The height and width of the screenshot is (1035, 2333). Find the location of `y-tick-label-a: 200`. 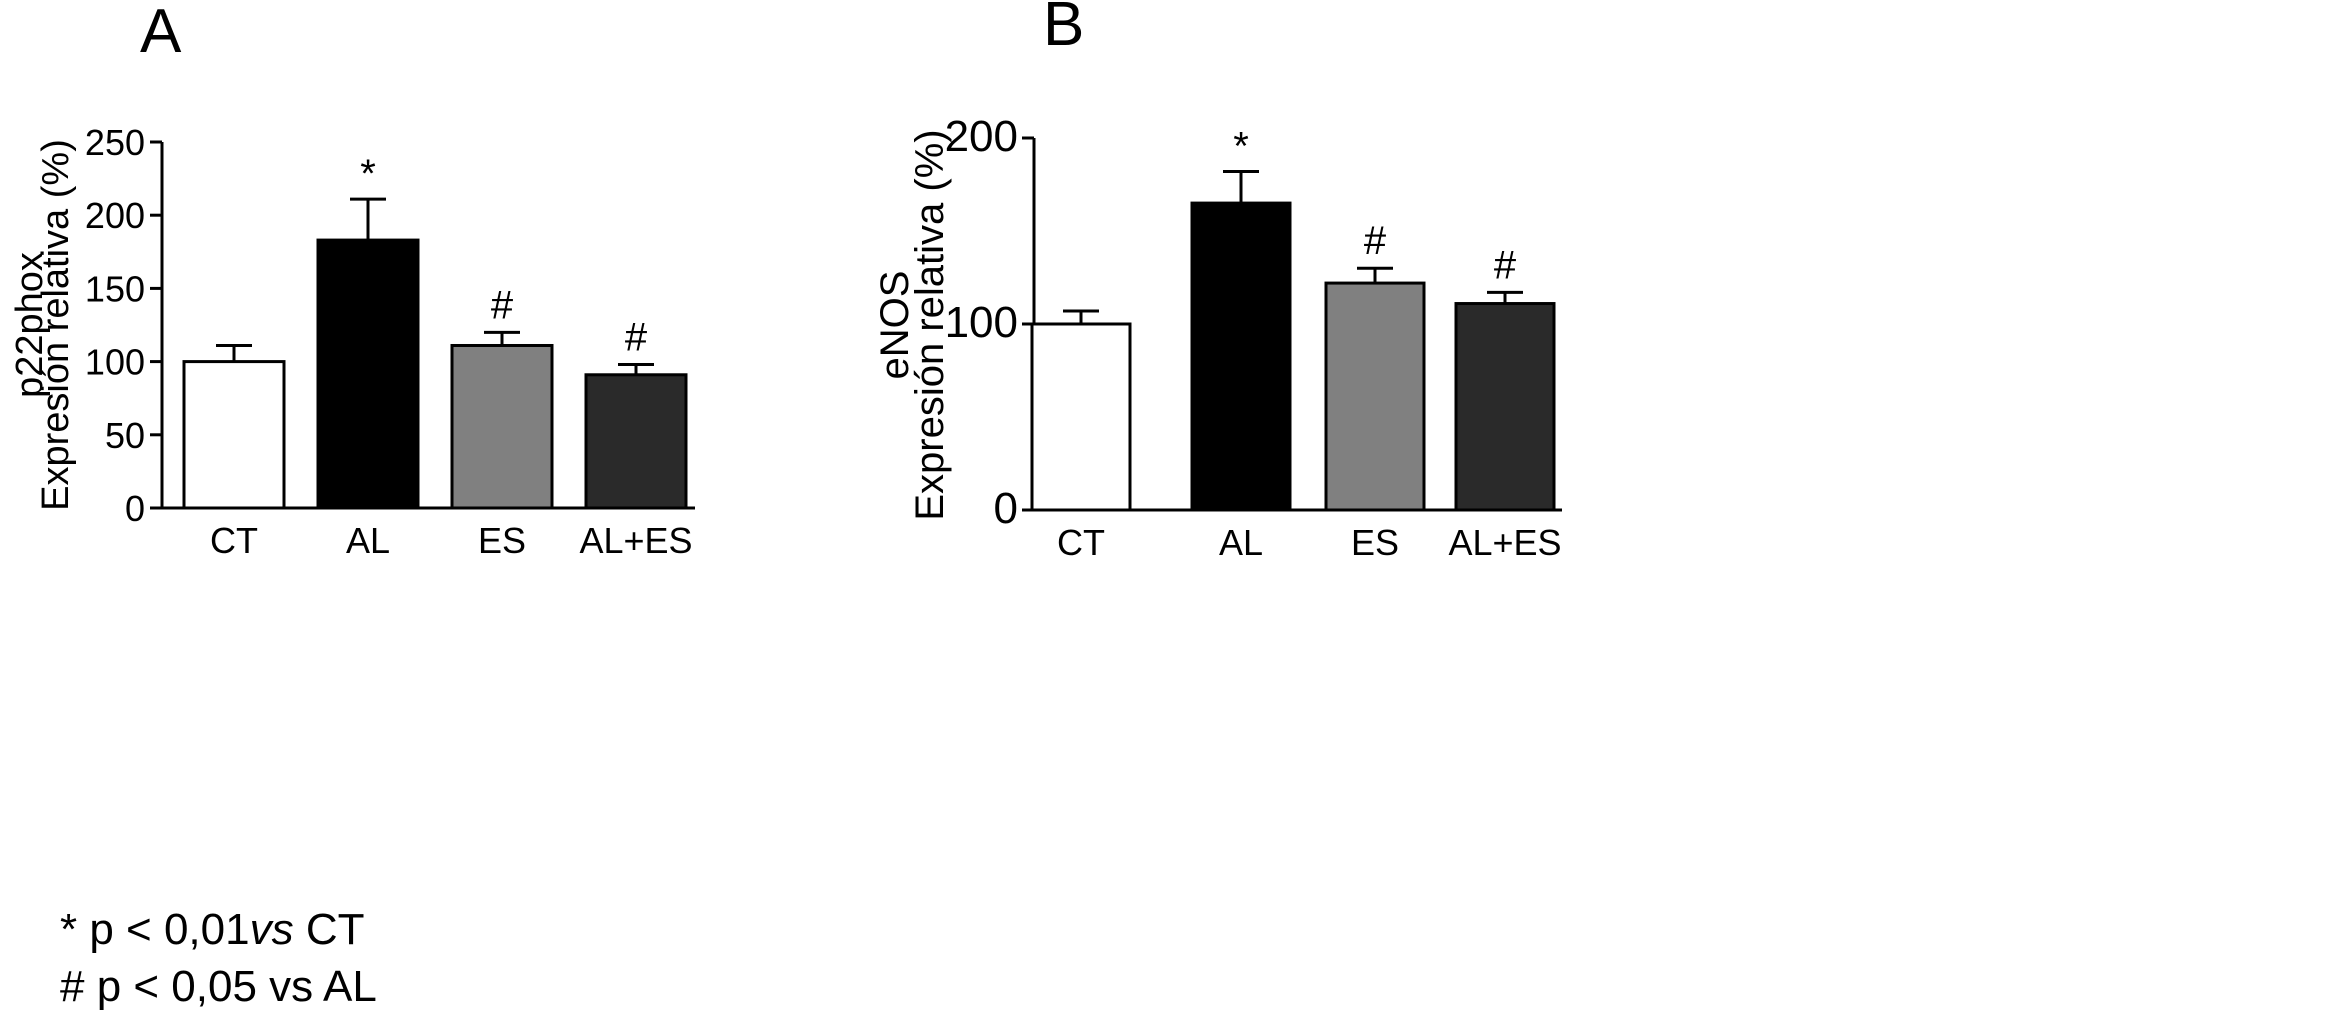

y-tick-label-a: 200 is located at coordinates (115, 215).